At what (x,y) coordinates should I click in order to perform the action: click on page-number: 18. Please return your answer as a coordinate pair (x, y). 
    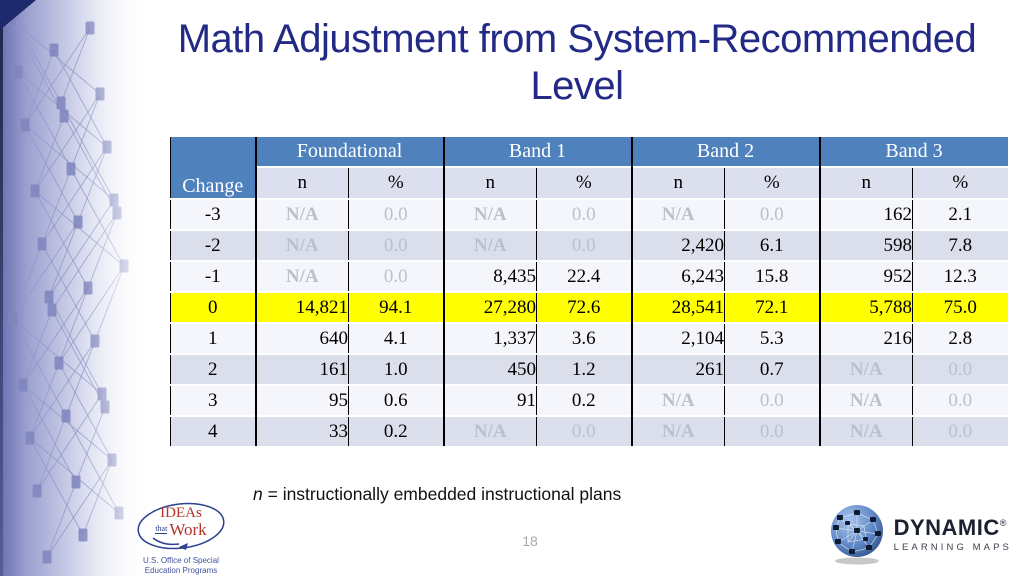
    Looking at the image, I should click on (530, 541).